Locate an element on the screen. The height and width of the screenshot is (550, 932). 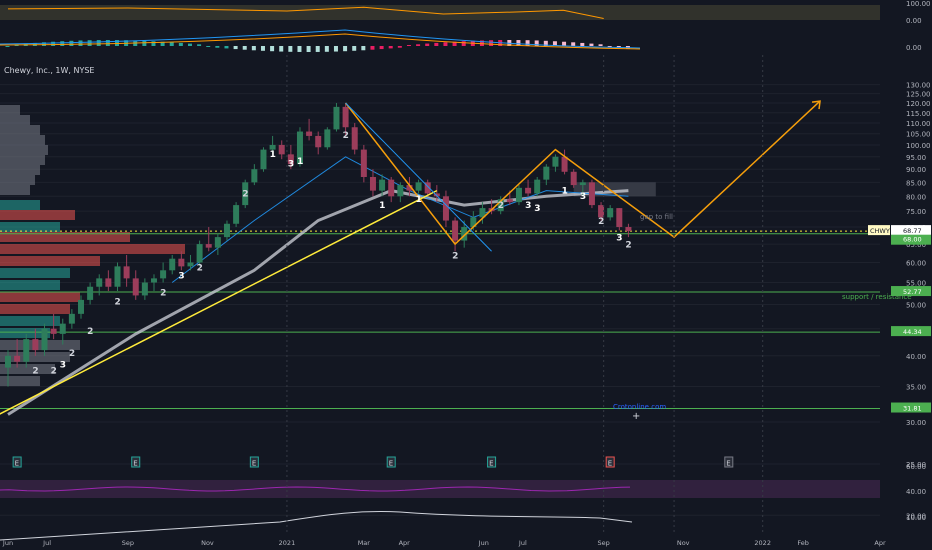
gap-label: gap to fill is located at coordinates (656, 217).